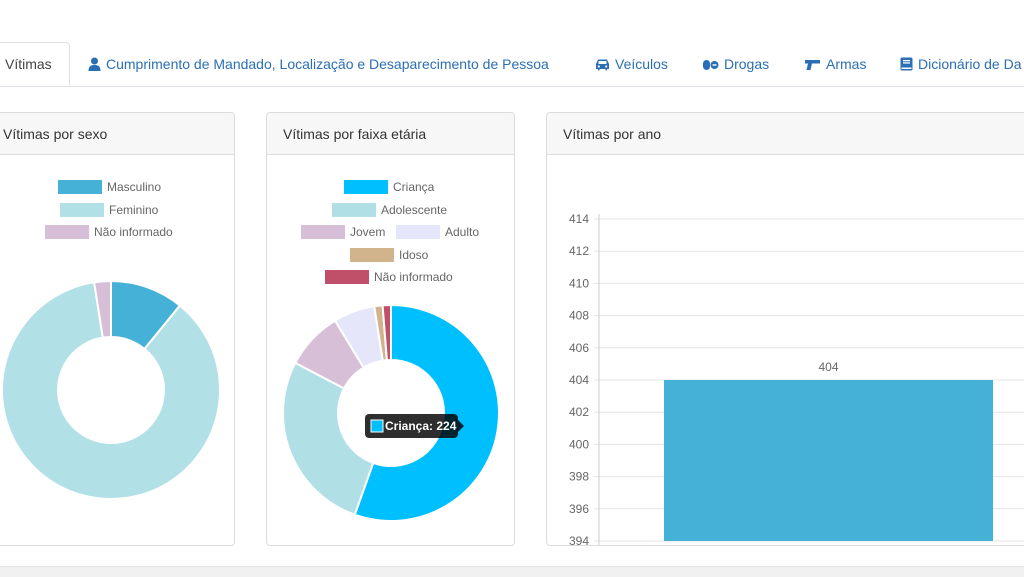  Describe the element at coordinates (579, 540) in the screenshot. I see `y-tick-label: 394` at that location.